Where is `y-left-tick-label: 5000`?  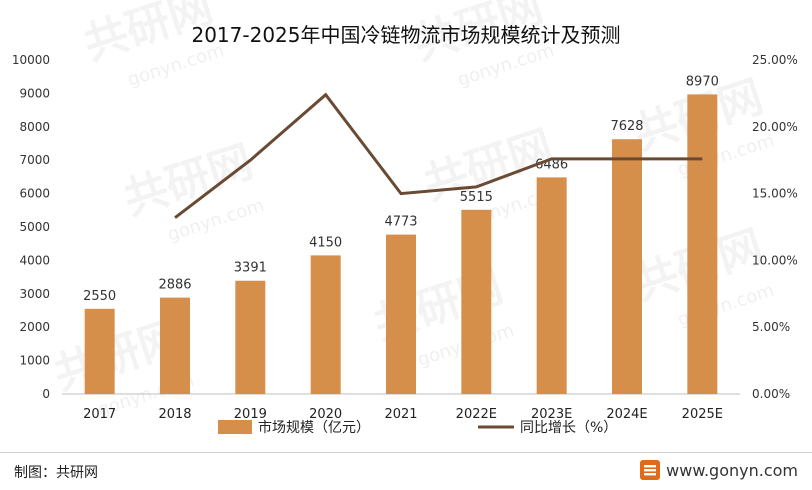
y-left-tick-label: 5000 is located at coordinates (34, 227).